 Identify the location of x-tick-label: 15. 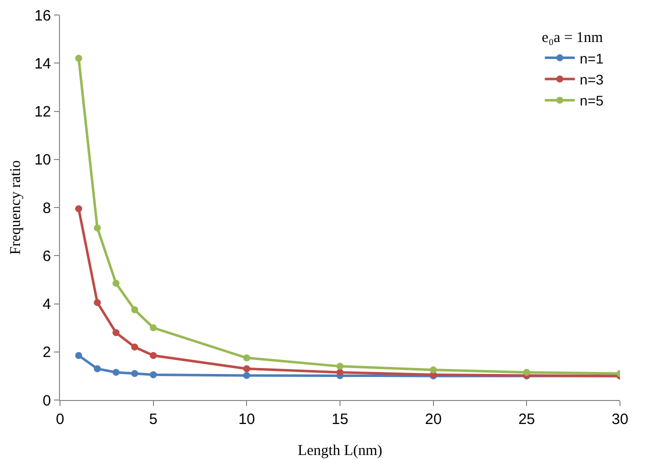
(340, 419).